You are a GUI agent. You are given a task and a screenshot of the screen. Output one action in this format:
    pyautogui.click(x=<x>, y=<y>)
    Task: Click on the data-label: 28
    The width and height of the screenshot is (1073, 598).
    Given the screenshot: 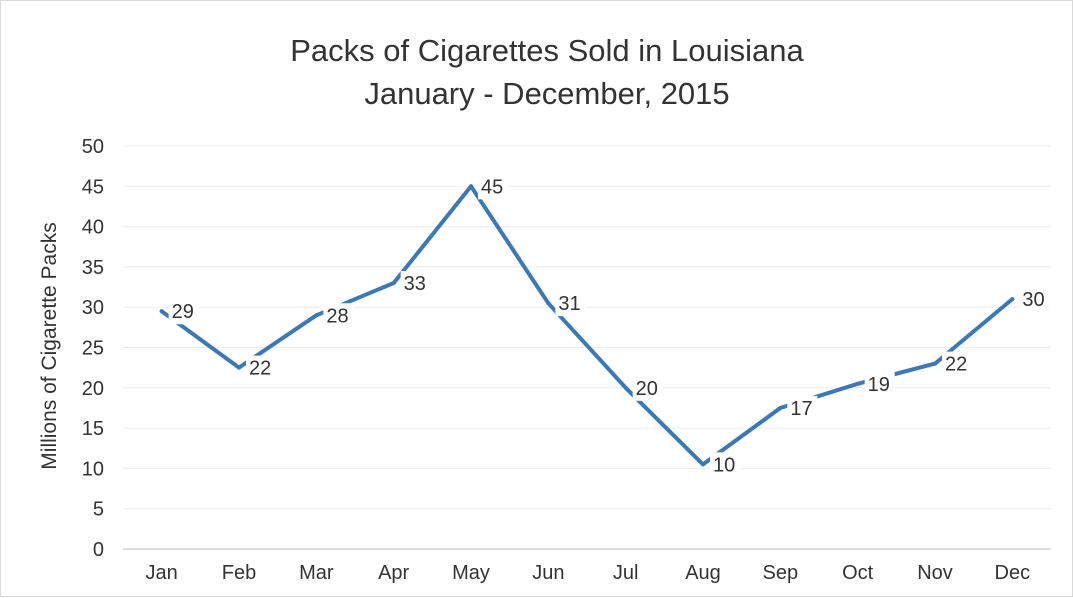 What is the action you would take?
    pyautogui.click(x=337, y=316)
    